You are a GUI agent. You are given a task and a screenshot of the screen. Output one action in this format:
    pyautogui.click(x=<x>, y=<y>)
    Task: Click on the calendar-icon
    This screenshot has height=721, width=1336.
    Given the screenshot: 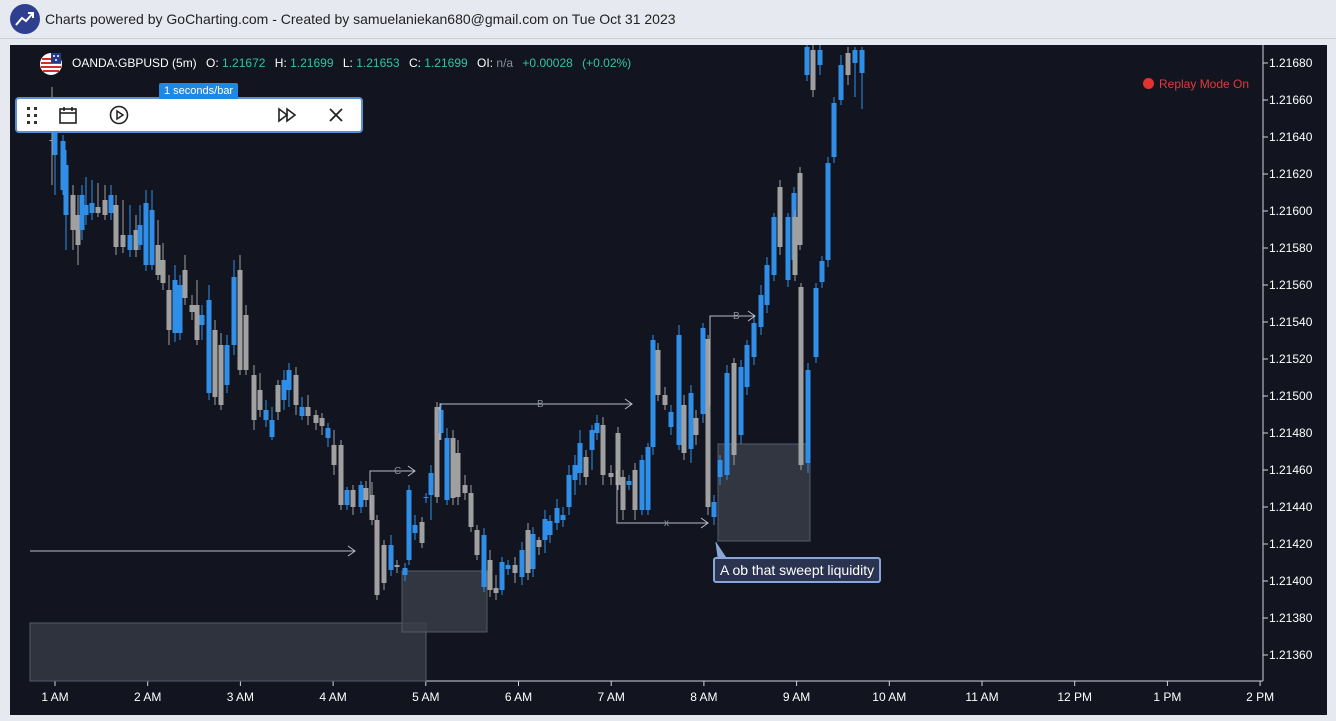 What is the action you would take?
    pyautogui.click(x=68, y=115)
    